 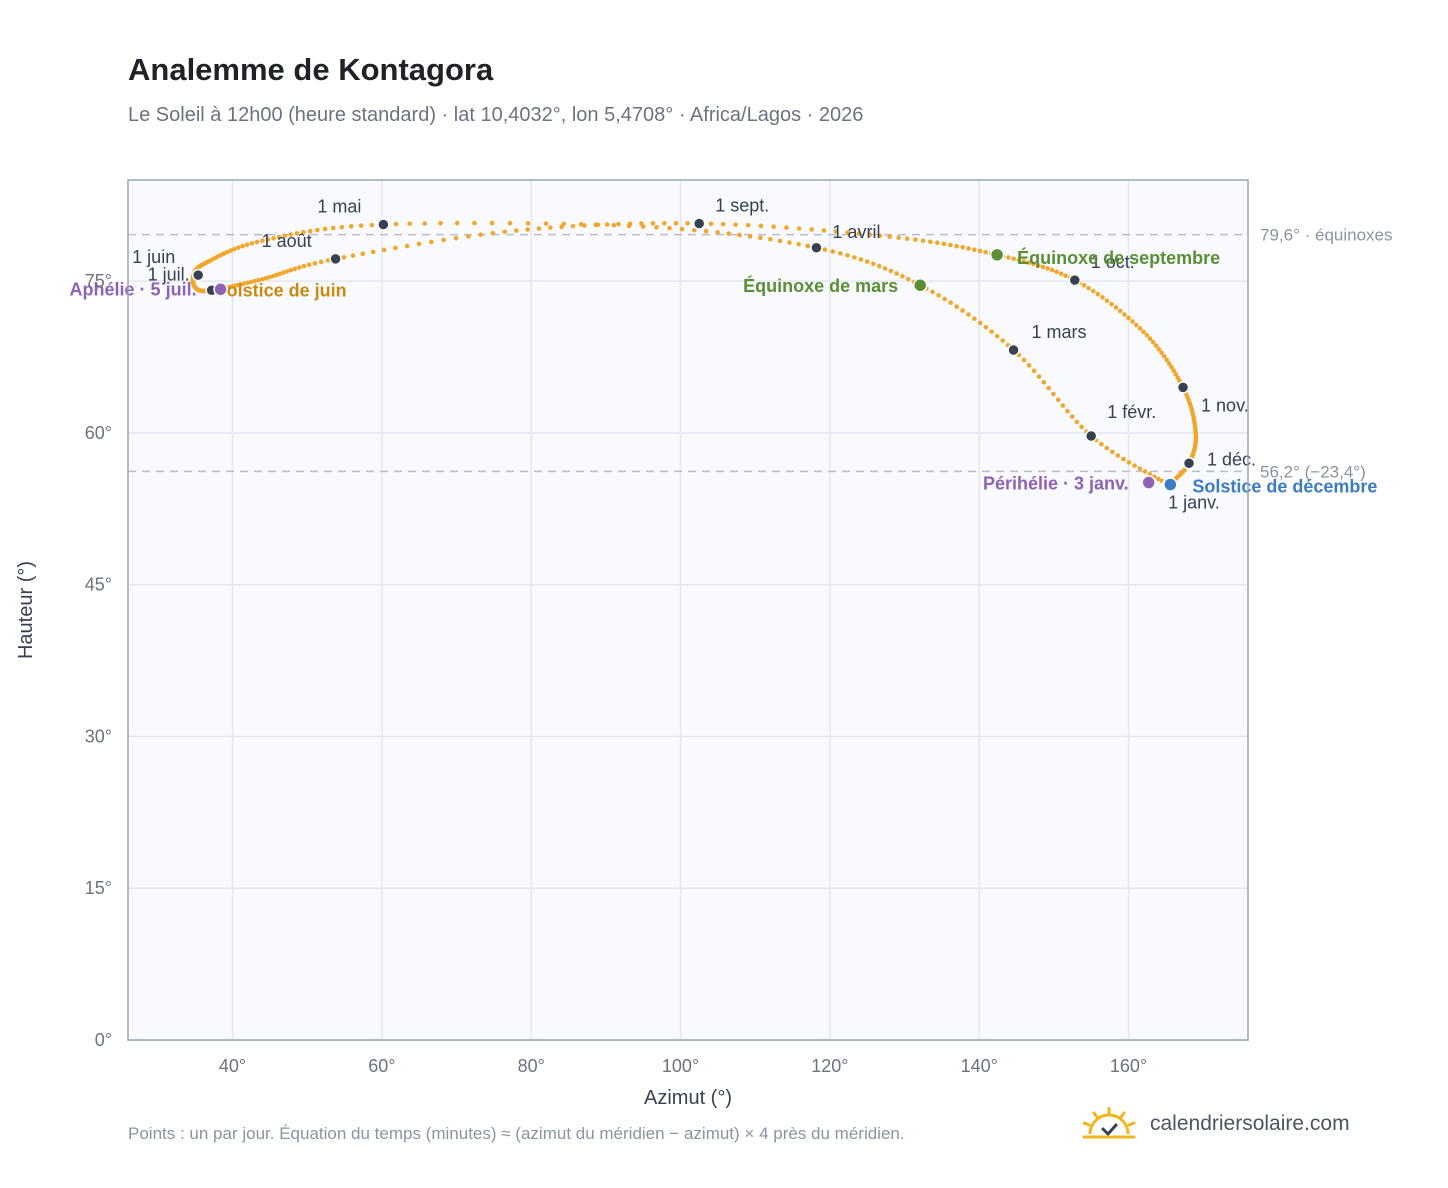 I want to click on month-label: 1 janv., so click(x=1194, y=503).